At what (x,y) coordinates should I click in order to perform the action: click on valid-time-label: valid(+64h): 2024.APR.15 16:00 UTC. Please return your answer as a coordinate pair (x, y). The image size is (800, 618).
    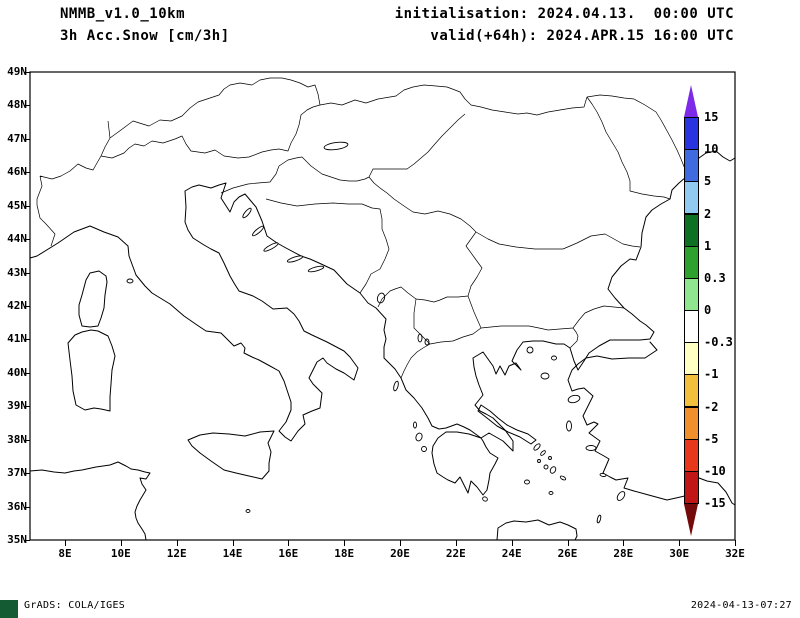
    Looking at the image, I should click on (582, 36).